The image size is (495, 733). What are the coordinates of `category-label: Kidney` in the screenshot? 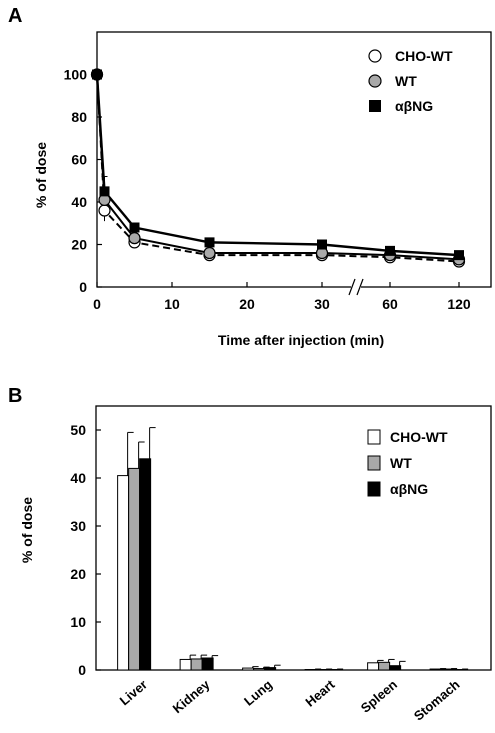 It's located at (191, 696).